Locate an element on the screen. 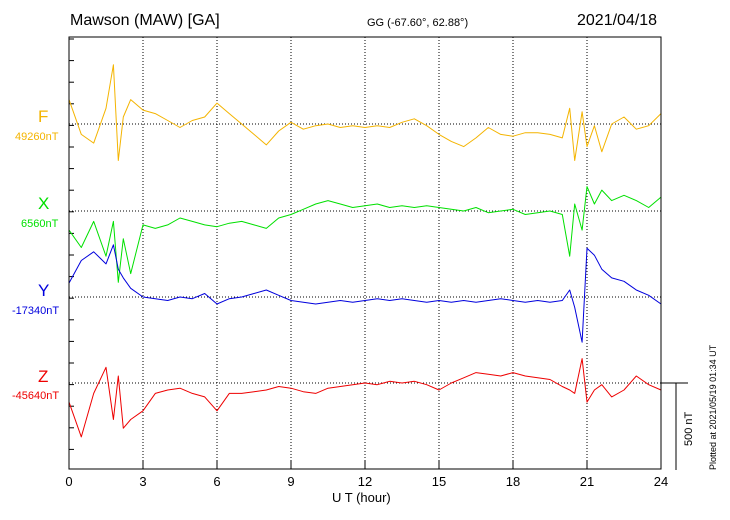  x-tick-label: 15 is located at coordinates (439, 481).